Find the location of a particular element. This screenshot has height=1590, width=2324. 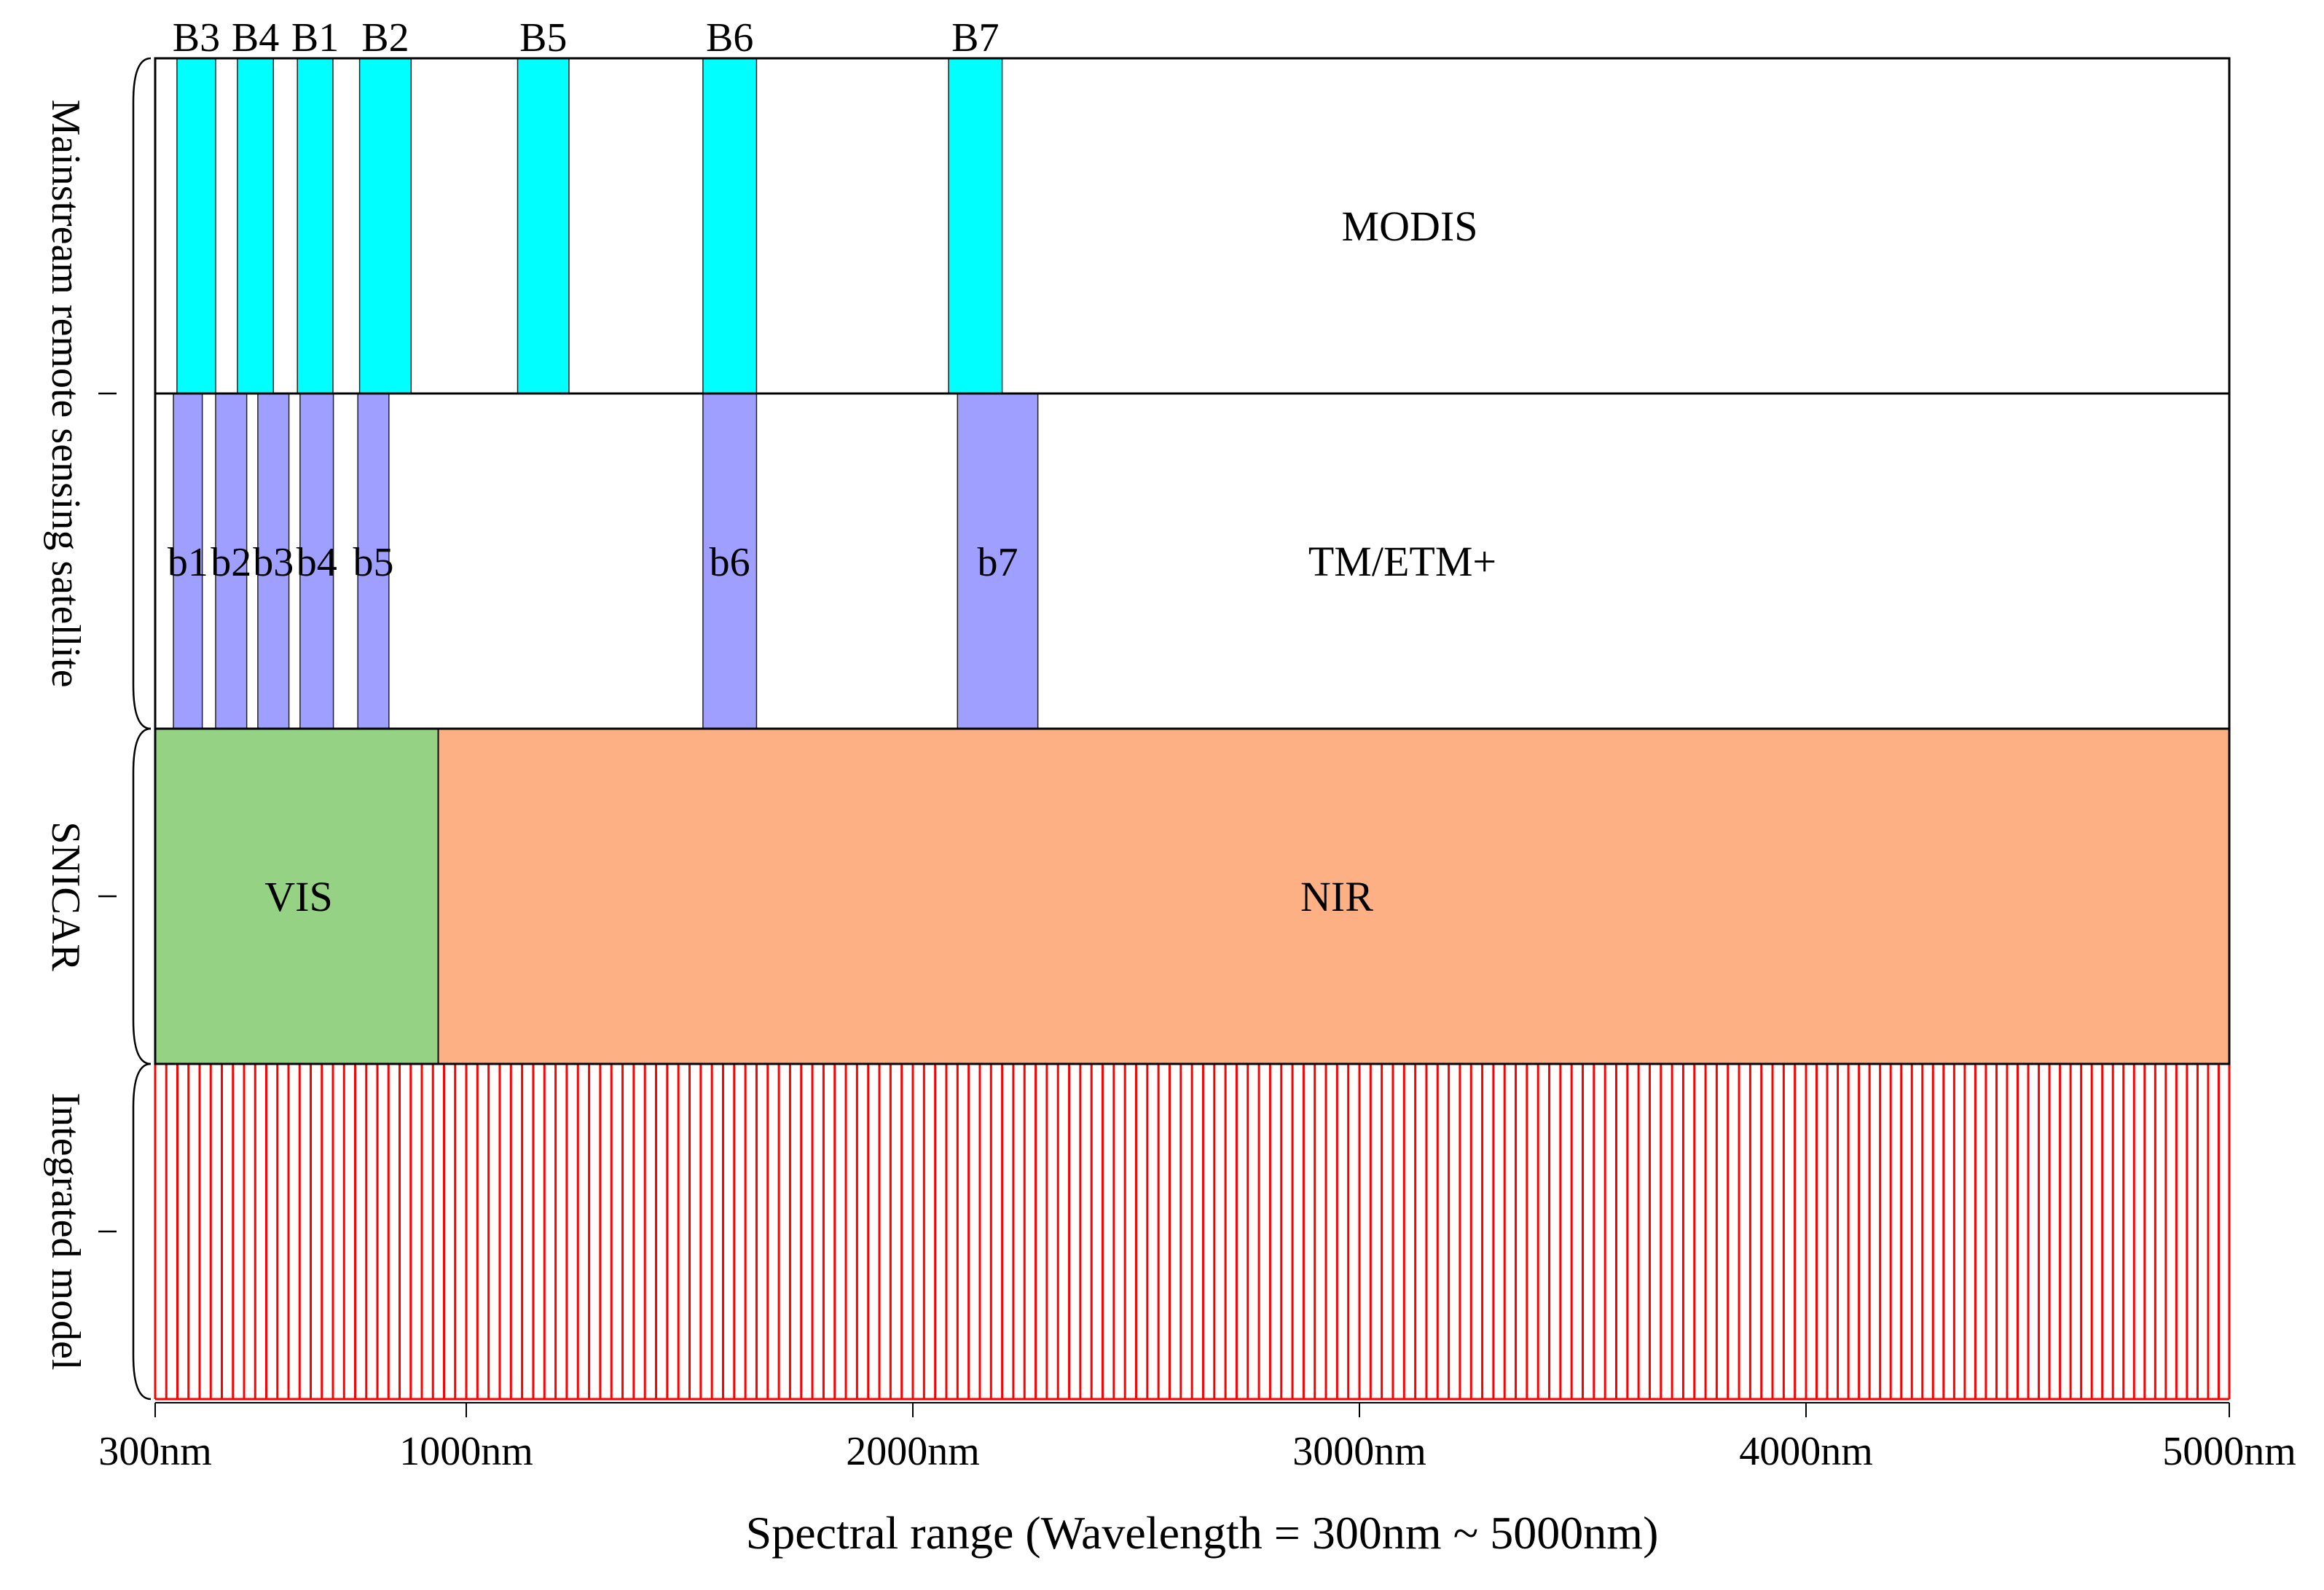

tm-band-label-b7: b7 is located at coordinates (997, 562).